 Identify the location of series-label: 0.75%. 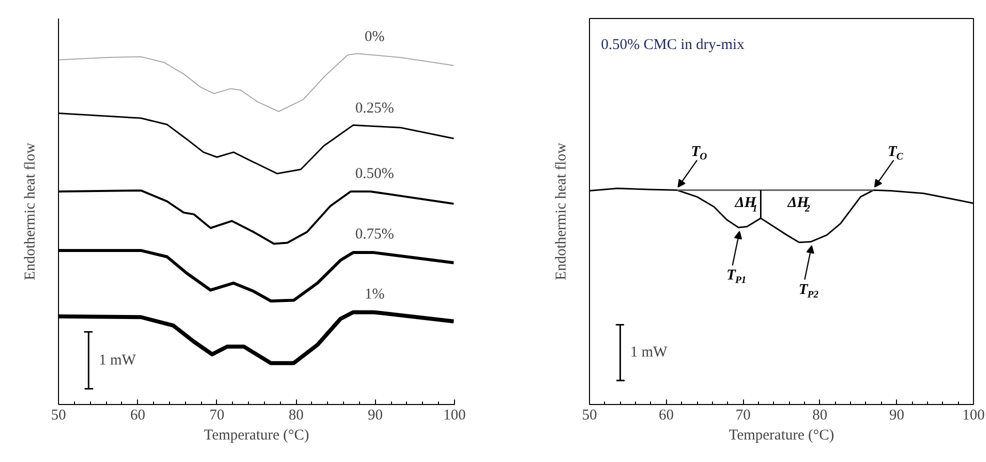
(374, 234).